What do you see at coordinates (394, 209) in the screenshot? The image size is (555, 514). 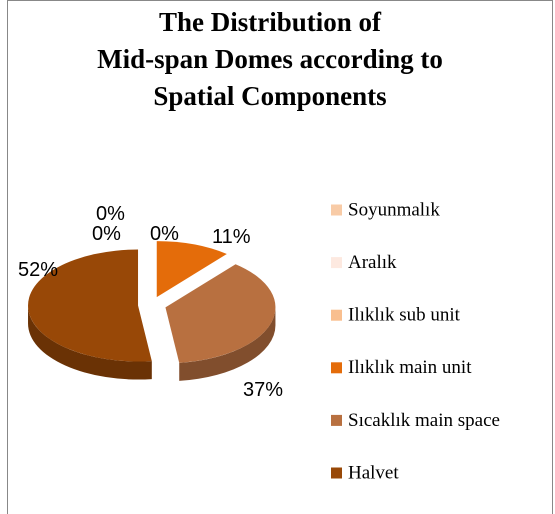 I see `legend-label: Soyunmalık` at bounding box center [394, 209].